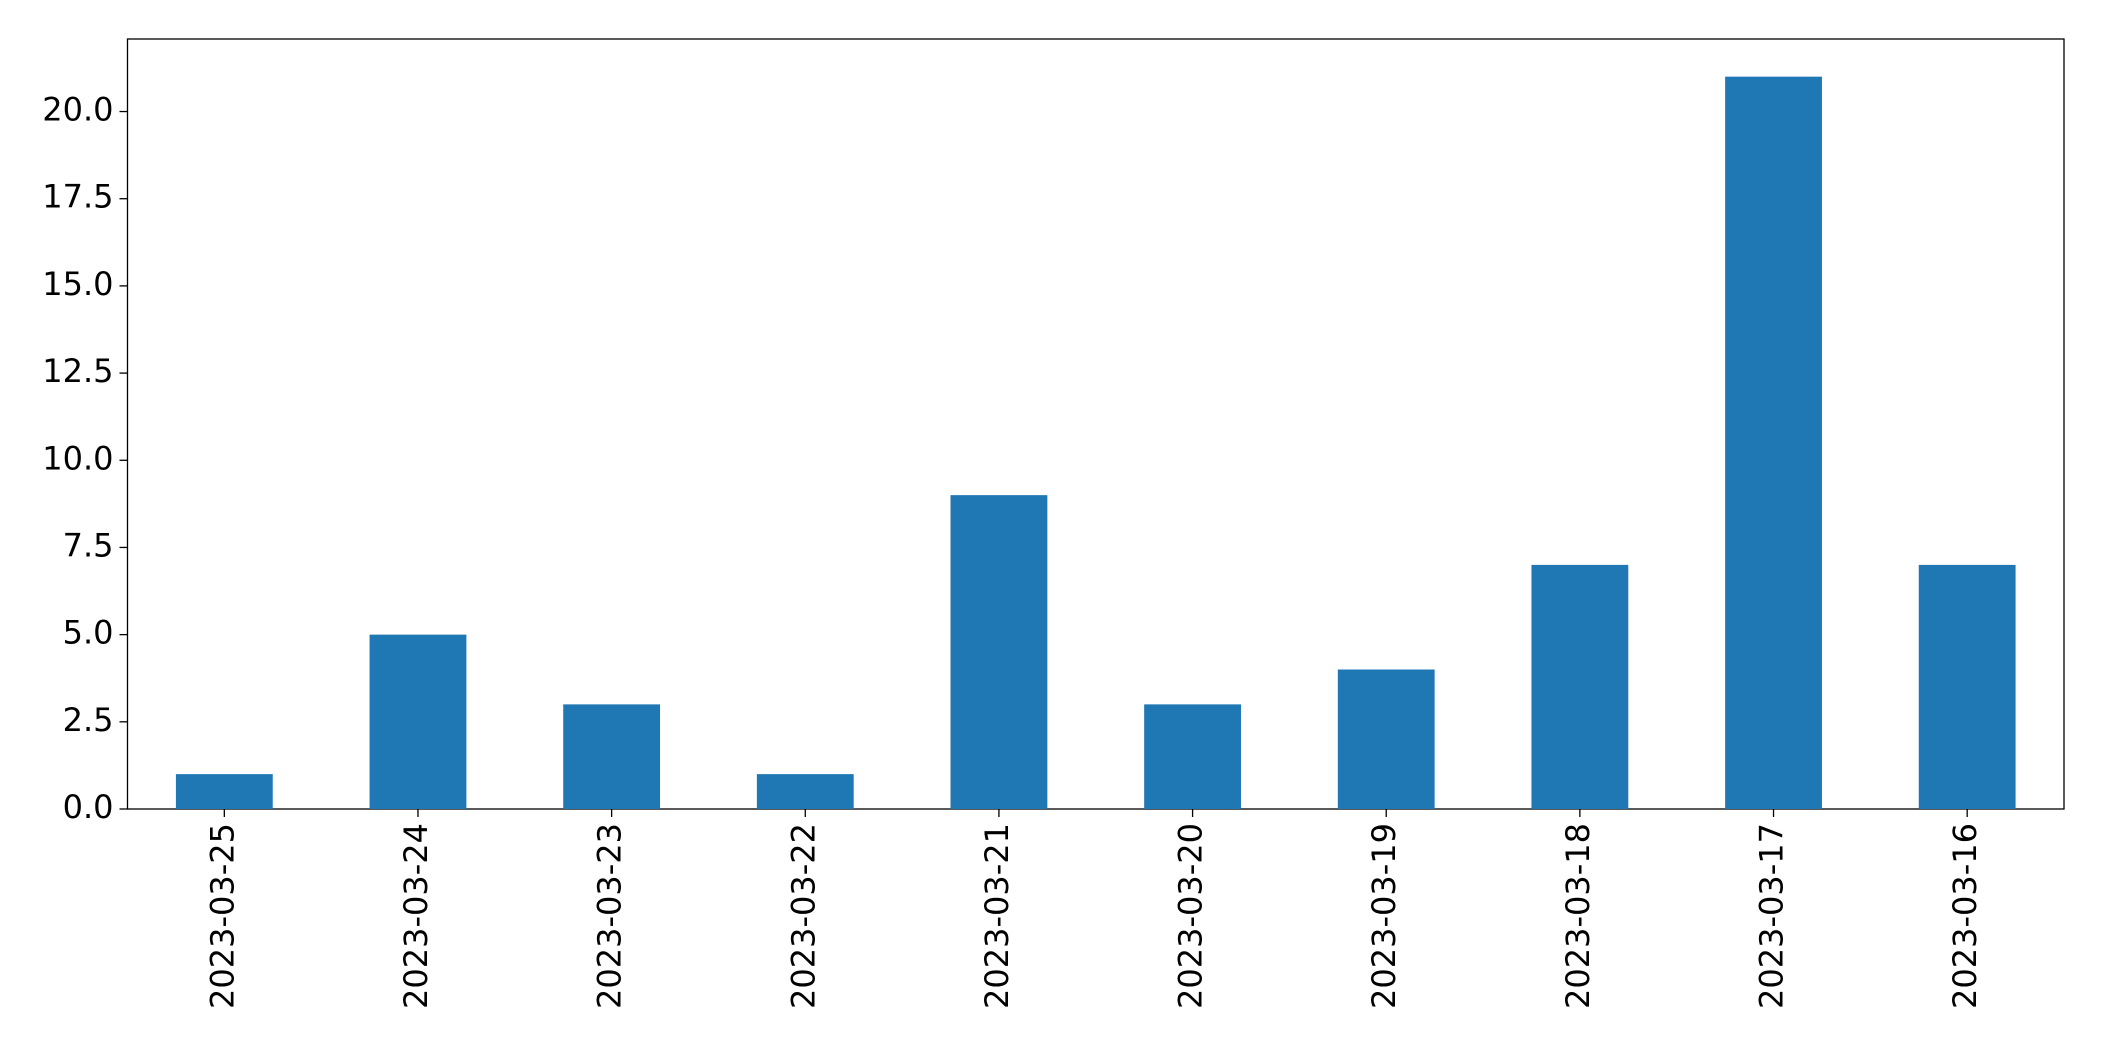 This screenshot has width=2104, height=1061. I want to click on x-tick-label: 2023-03-17, so click(1772, 916).